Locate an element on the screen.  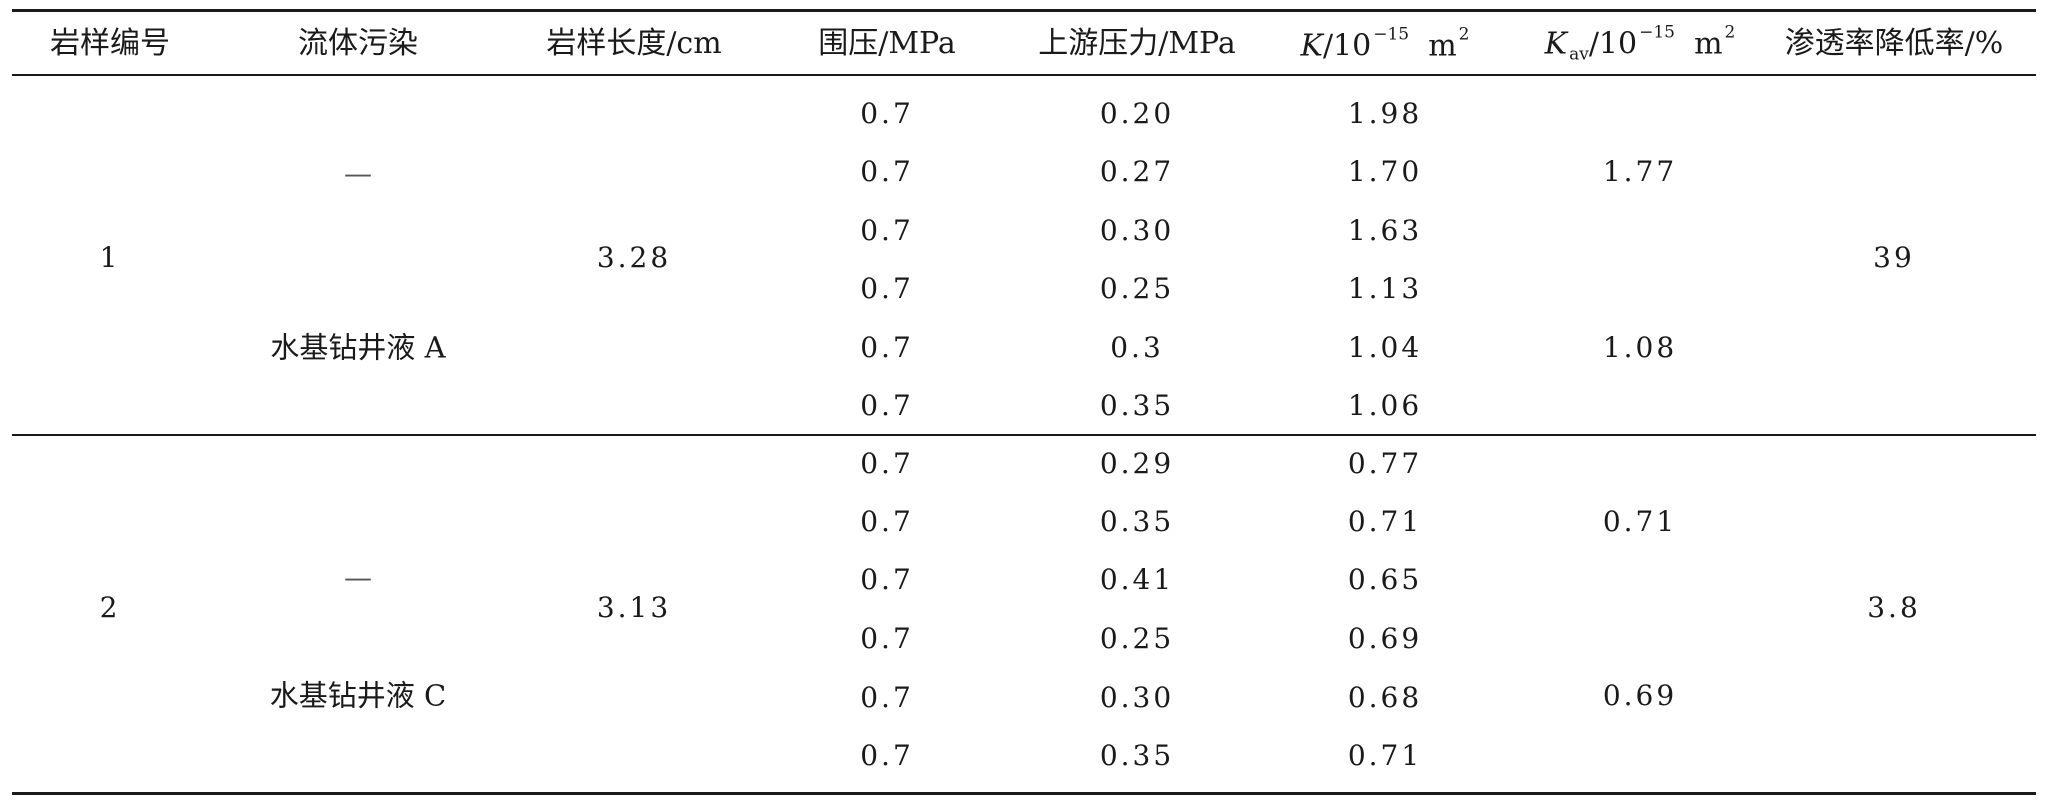
header-k-exp: −15 is located at coordinates (1391, 34).